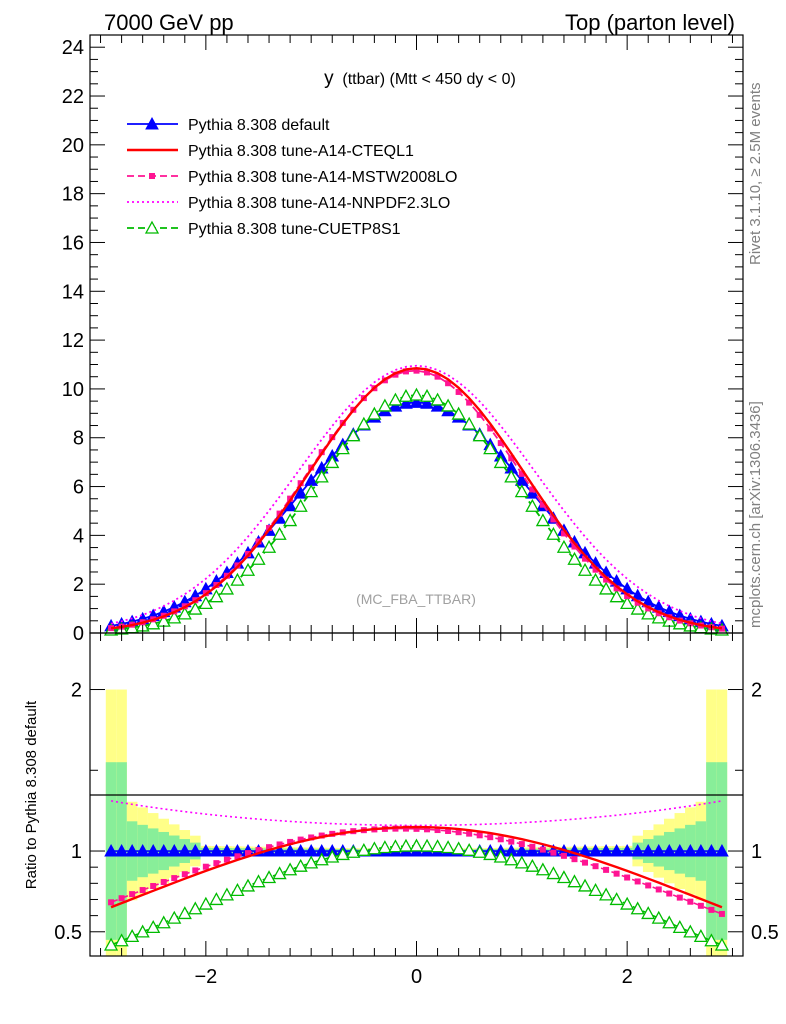 The width and height of the screenshot is (786, 1024). I want to click on y-tick-label: 12, so click(73, 341).